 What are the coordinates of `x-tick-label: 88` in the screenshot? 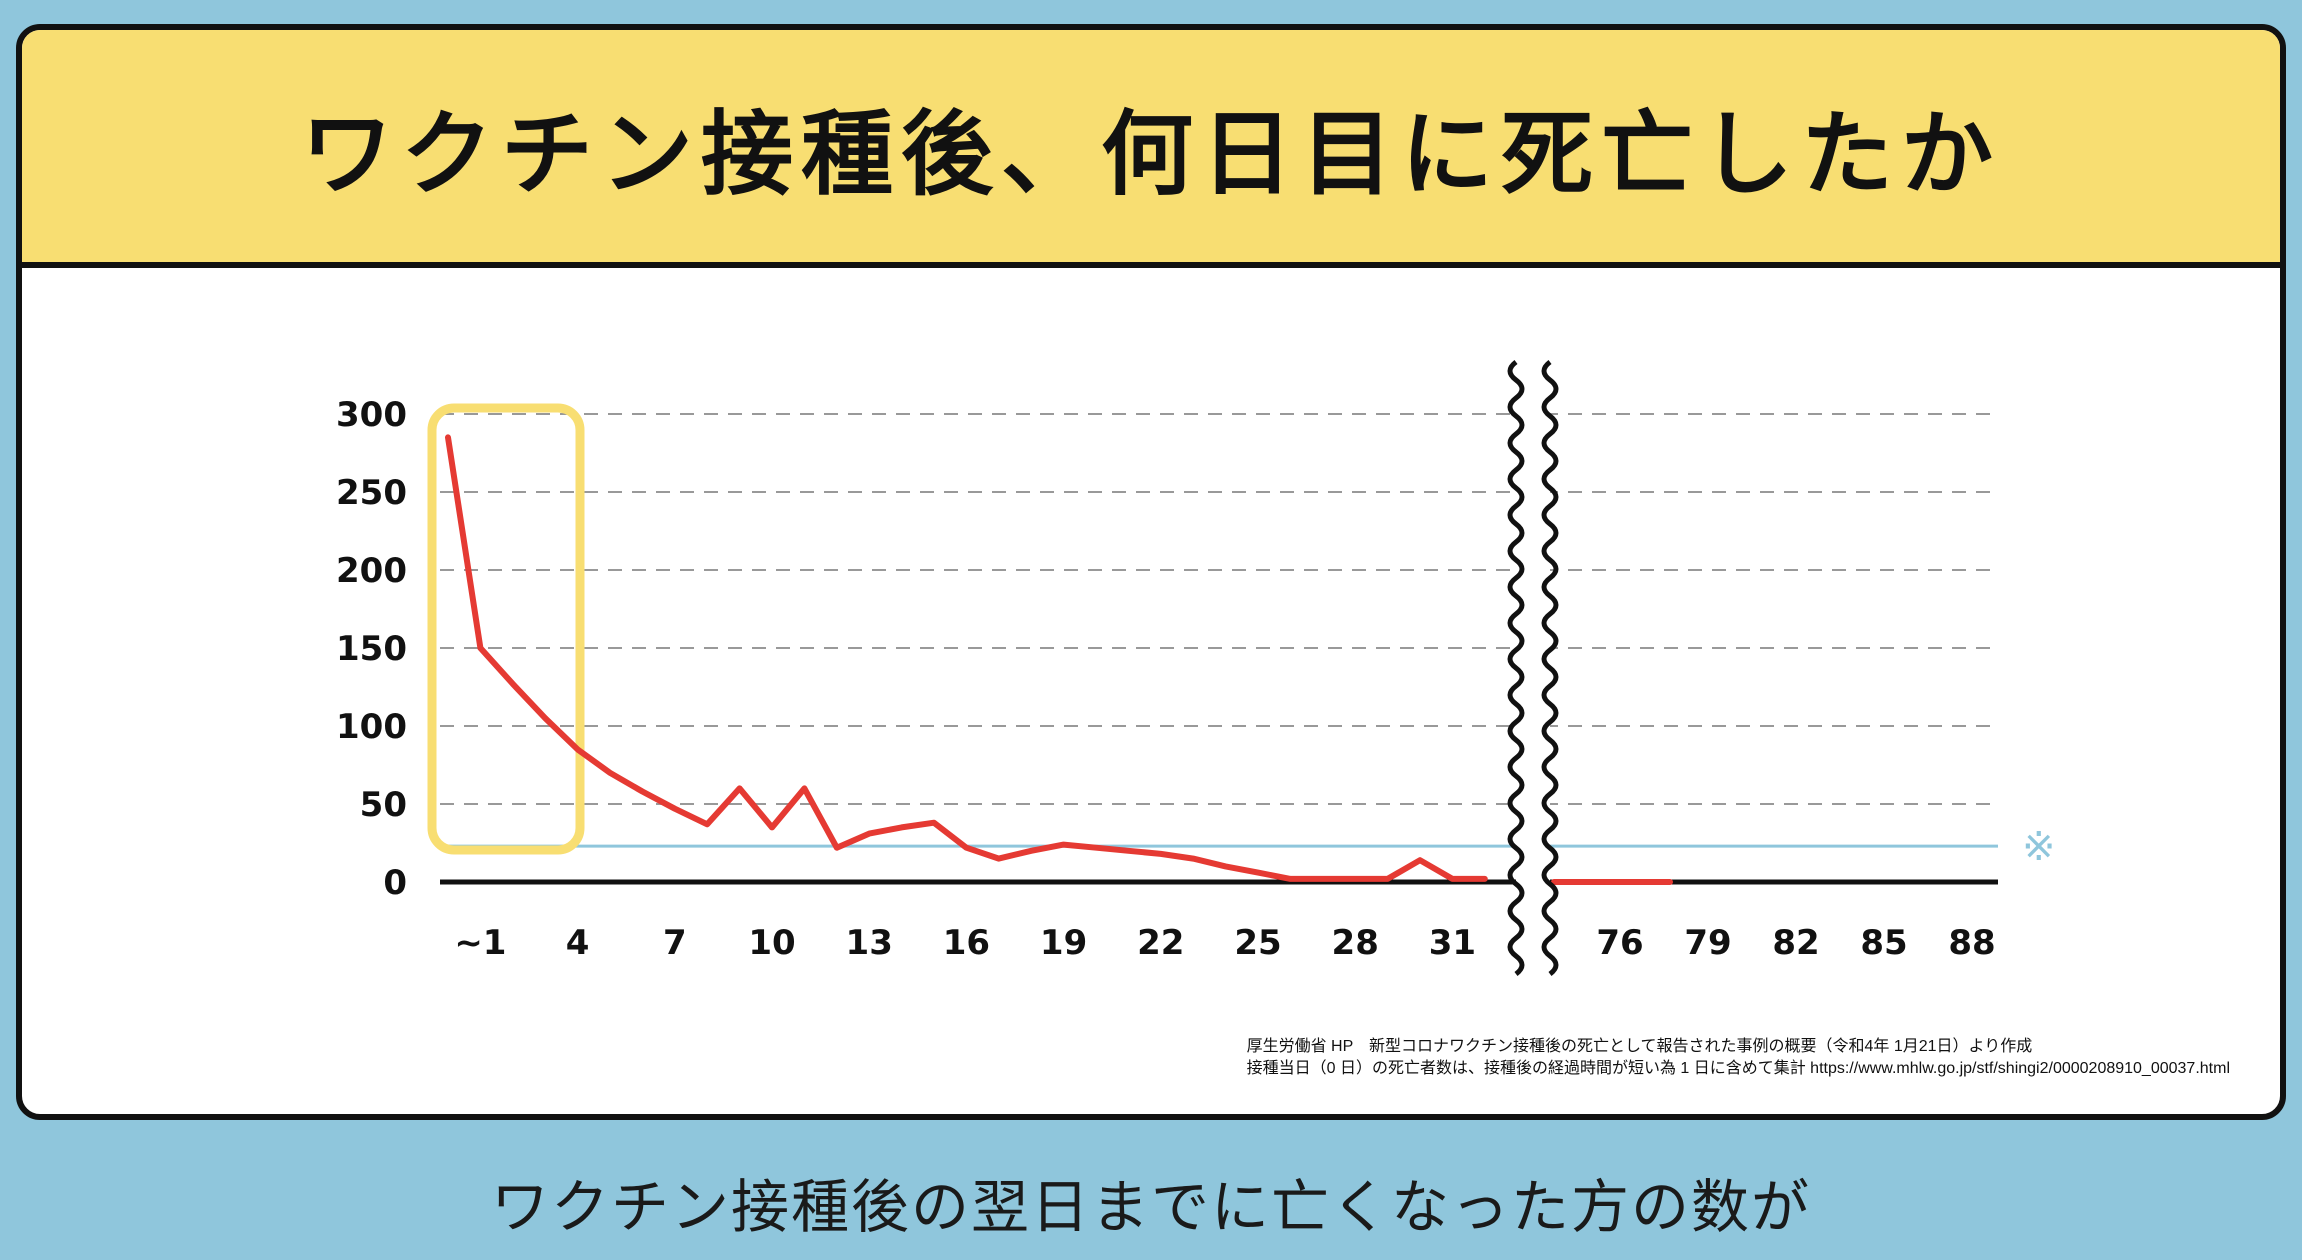 It's located at (1971, 943).